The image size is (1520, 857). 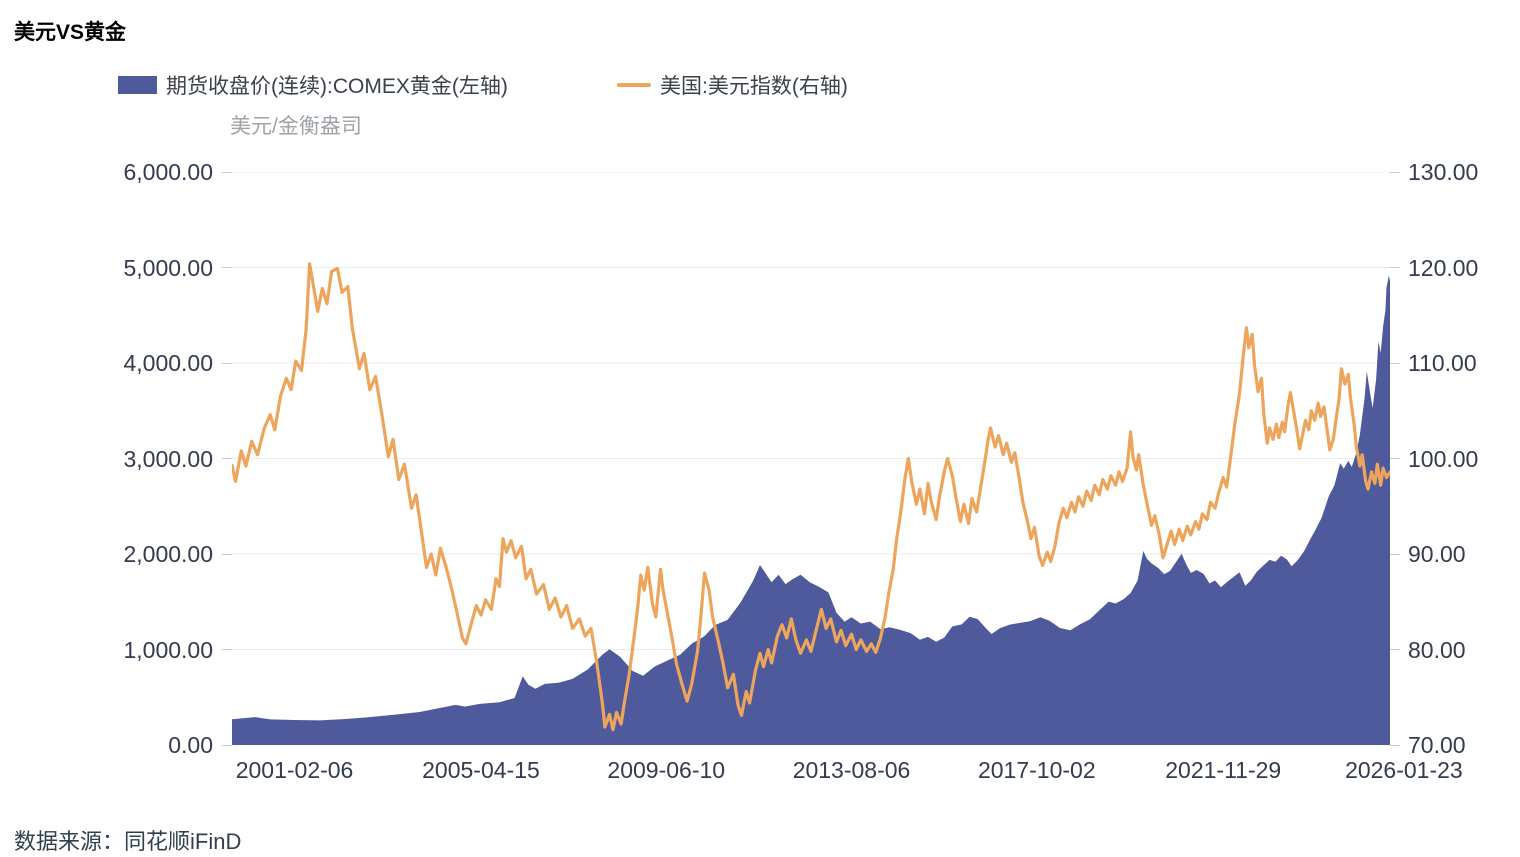 I want to click on x-axis-label: 2013-08-06, so click(x=851, y=770).